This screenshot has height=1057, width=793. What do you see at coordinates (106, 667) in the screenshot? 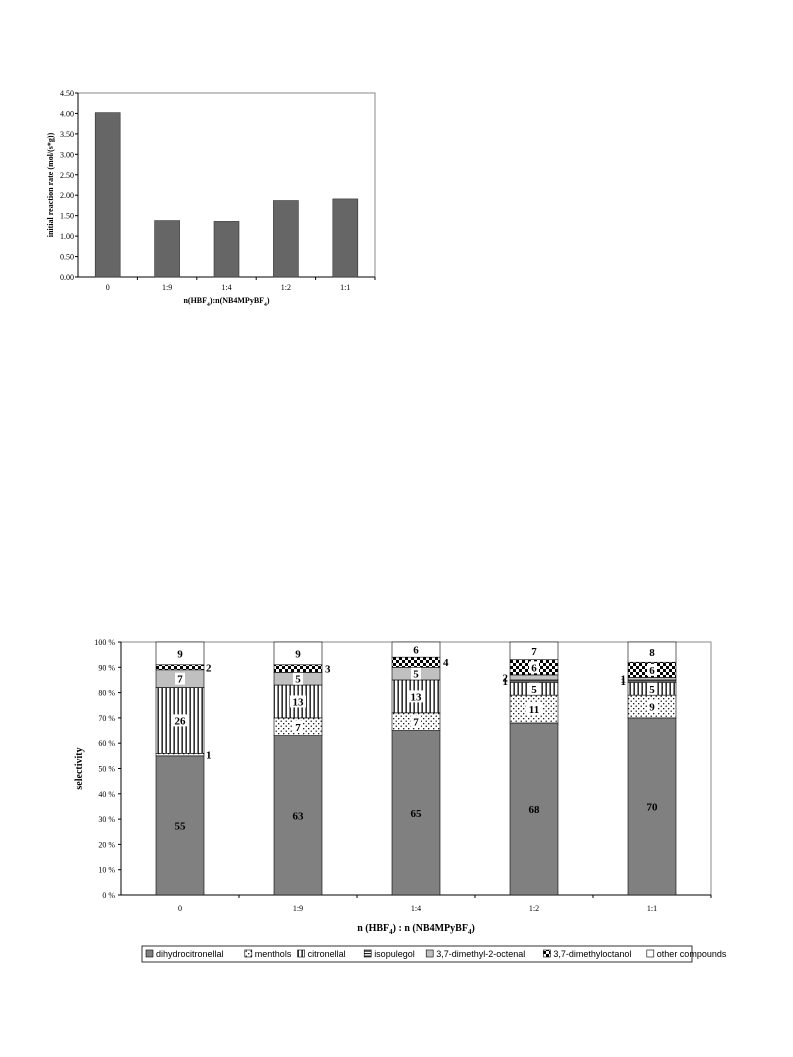
I see `y-tick-label-2: 90 %` at bounding box center [106, 667].